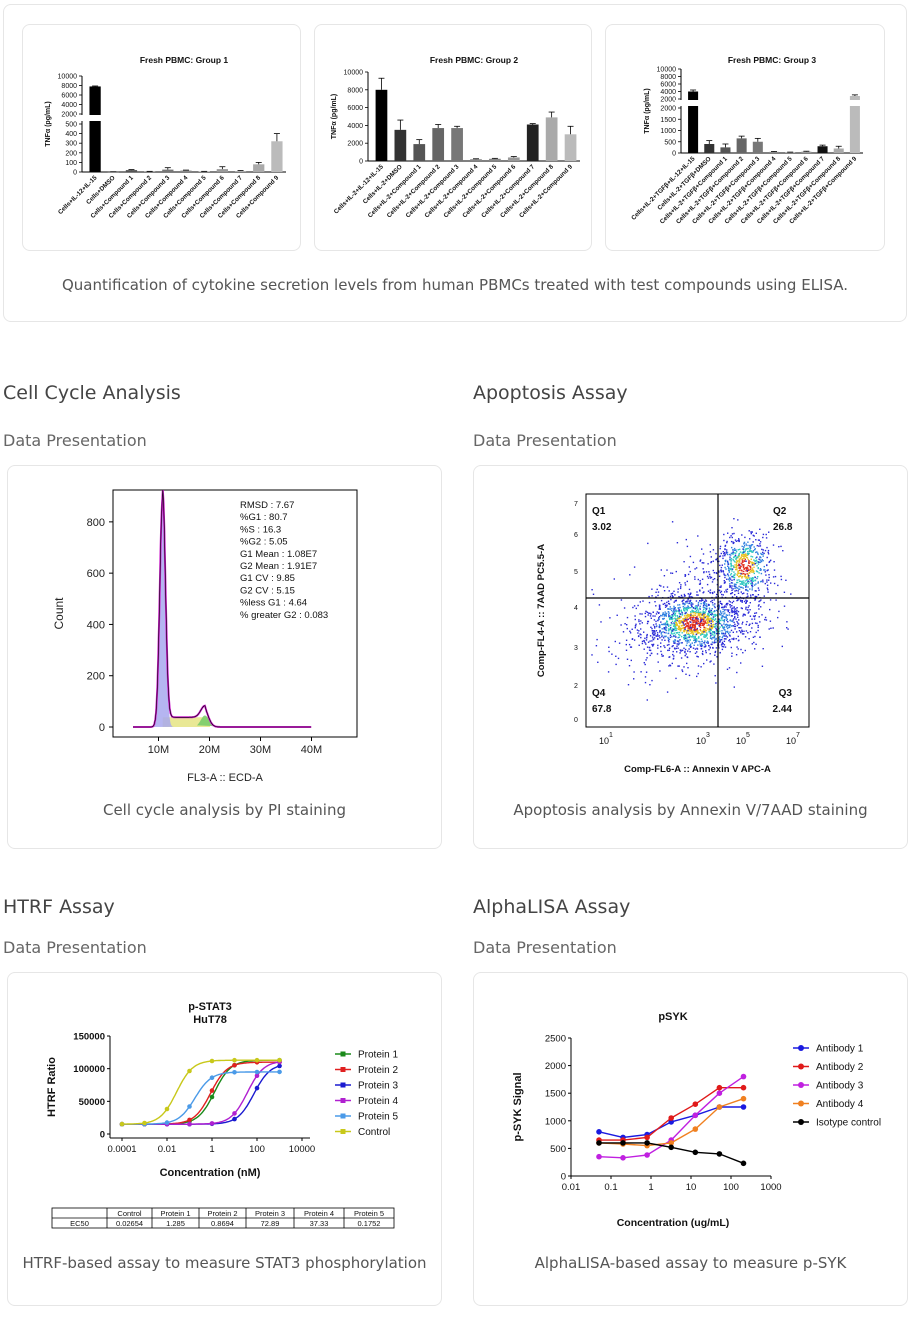 This screenshot has height=1324, width=911. What do you see at coordinates (741, 145) in the screenshot?
I see `bar` at bounding box center [741, 145].